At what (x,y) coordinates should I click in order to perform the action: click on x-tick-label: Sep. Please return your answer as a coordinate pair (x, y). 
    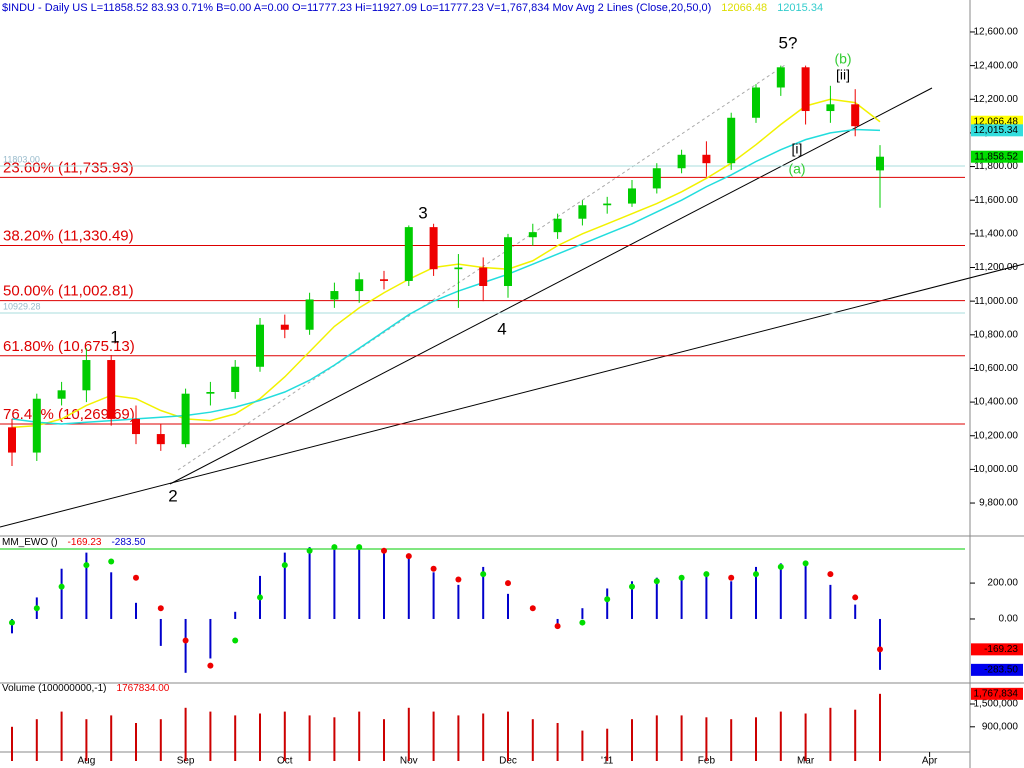
    Looking at the image, I should click on (186, 761).